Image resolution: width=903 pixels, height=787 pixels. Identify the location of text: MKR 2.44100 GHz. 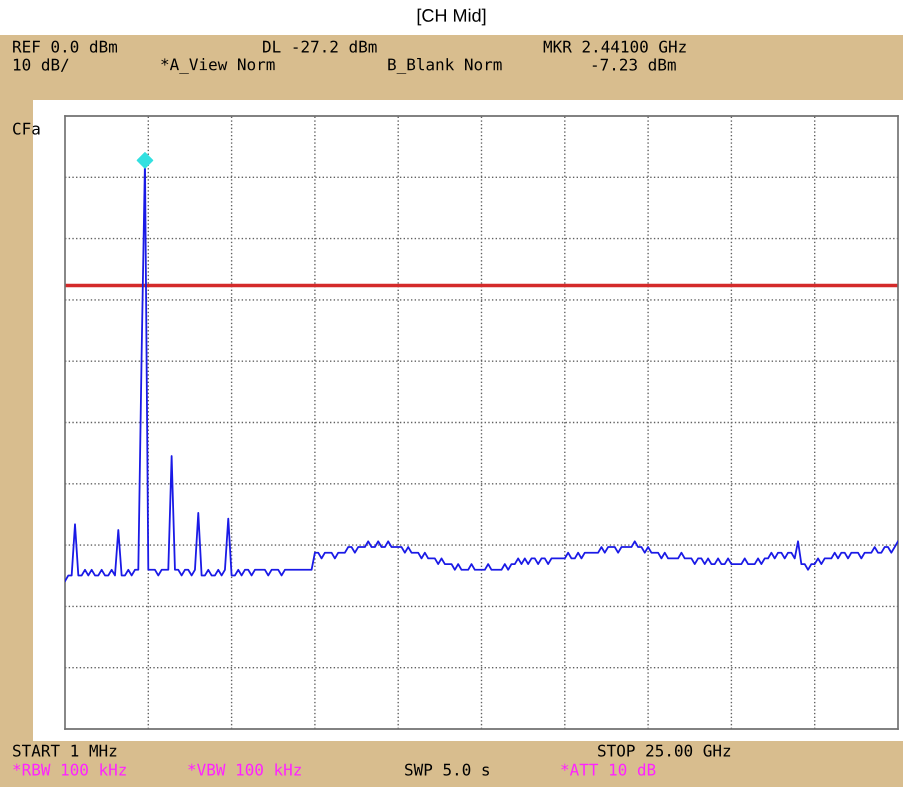
(615, 46).